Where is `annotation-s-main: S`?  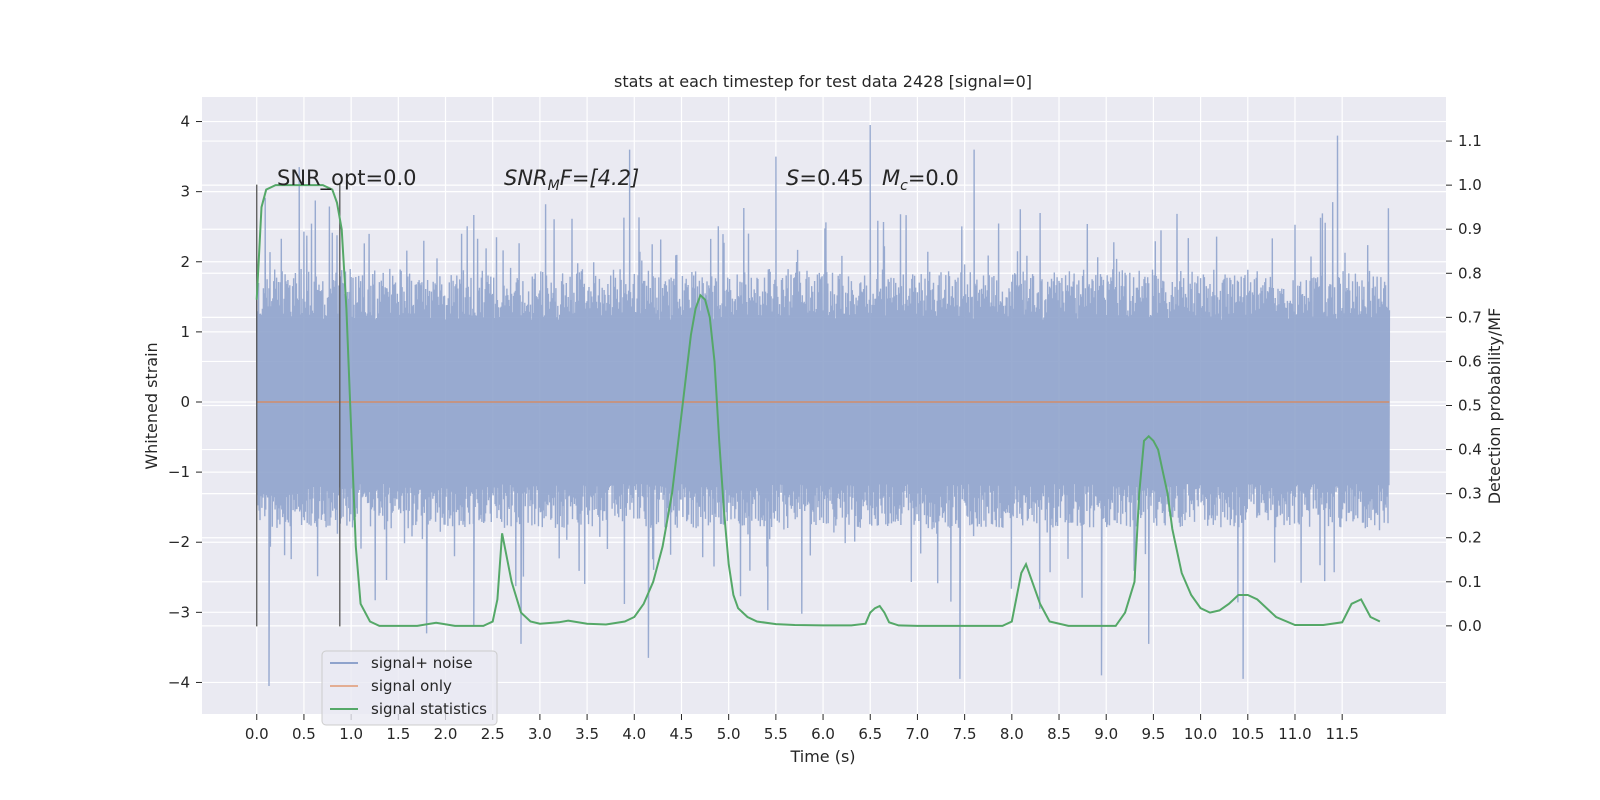 annotation-s-main: S is located at coordinates (792, 178).